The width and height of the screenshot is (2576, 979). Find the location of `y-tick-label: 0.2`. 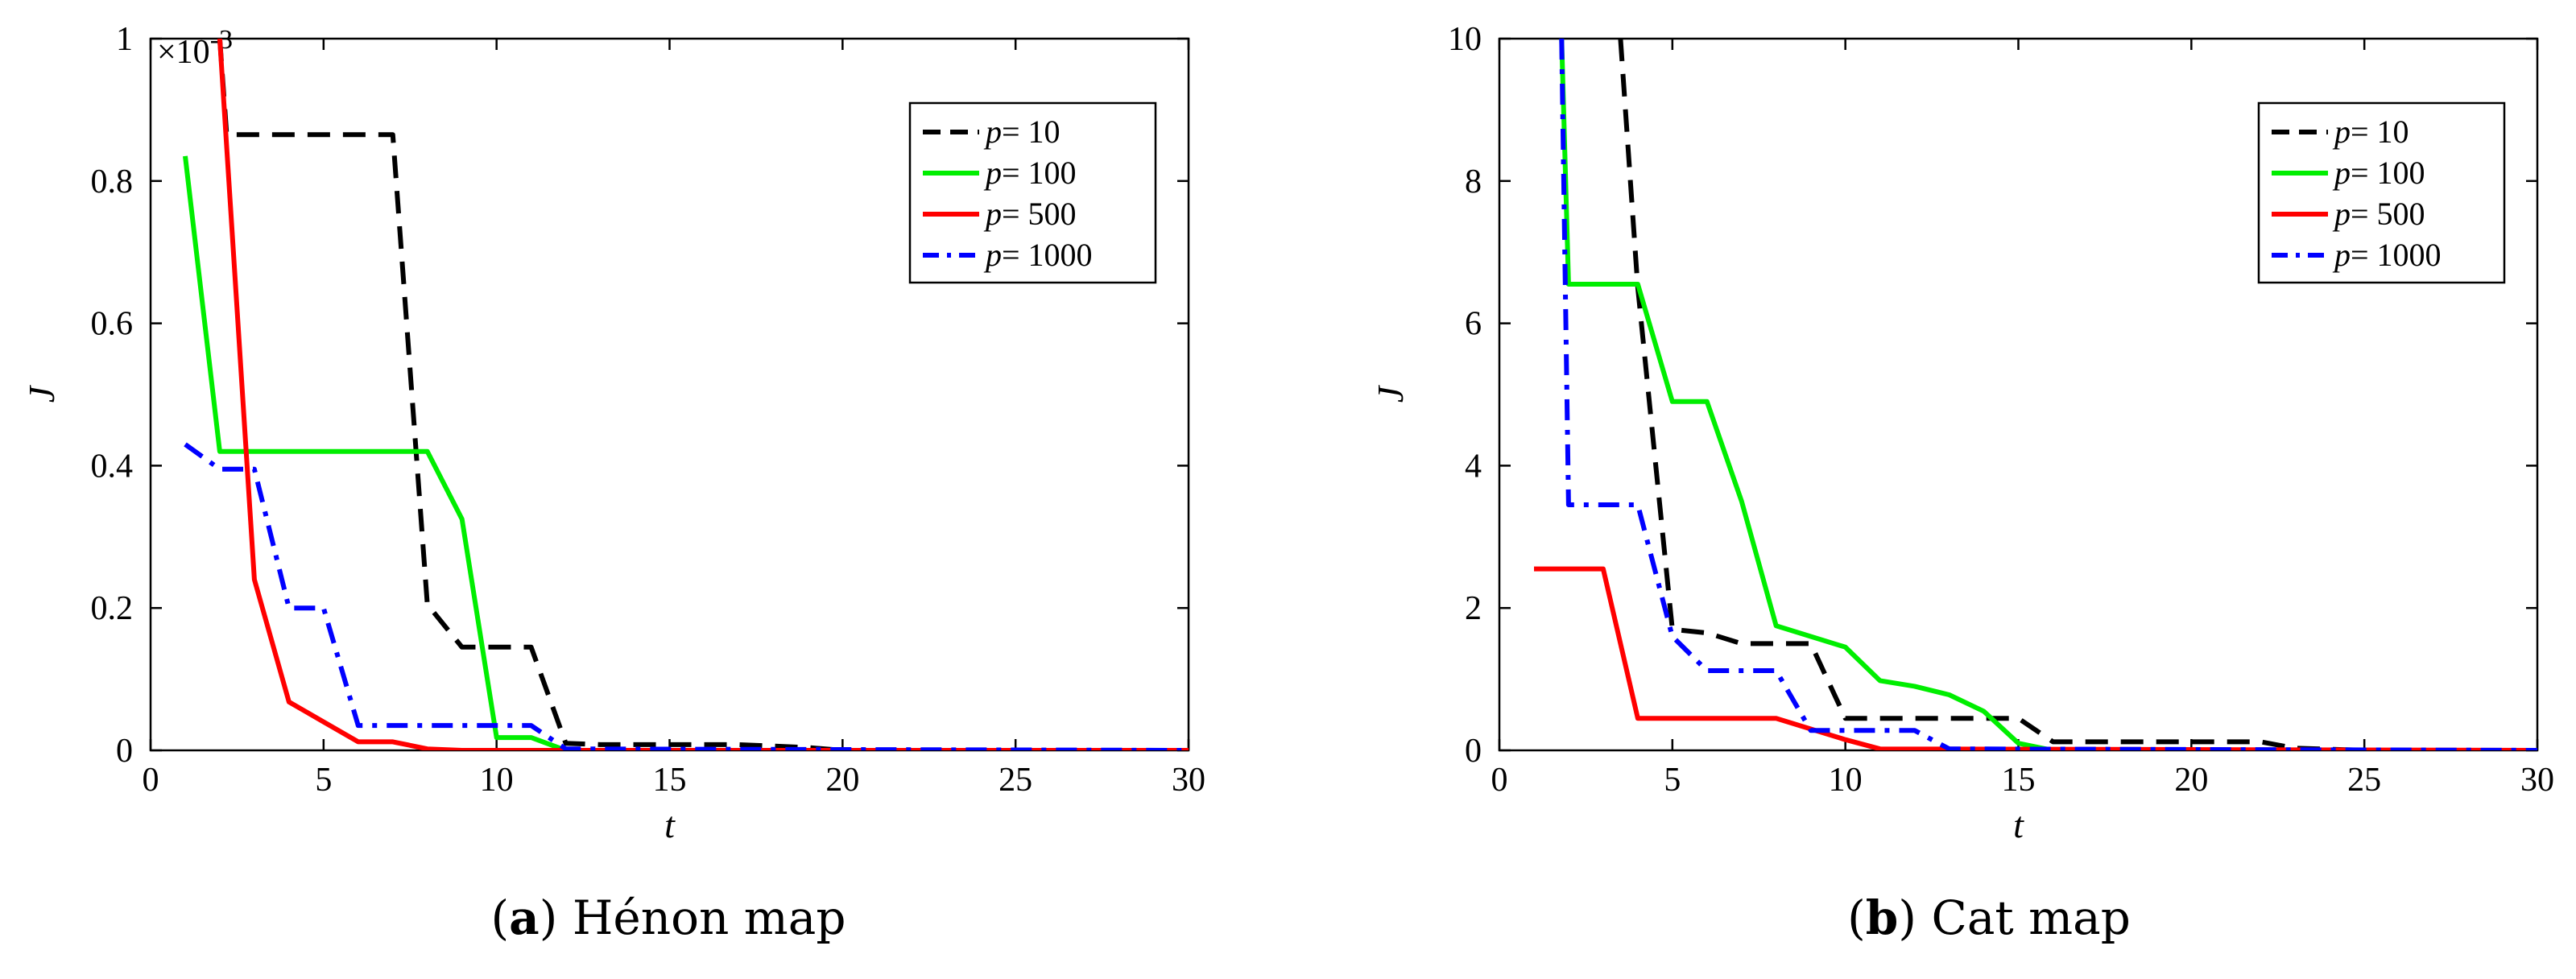

y-tick-label: 0.2 is located at coordinates (113, 608).